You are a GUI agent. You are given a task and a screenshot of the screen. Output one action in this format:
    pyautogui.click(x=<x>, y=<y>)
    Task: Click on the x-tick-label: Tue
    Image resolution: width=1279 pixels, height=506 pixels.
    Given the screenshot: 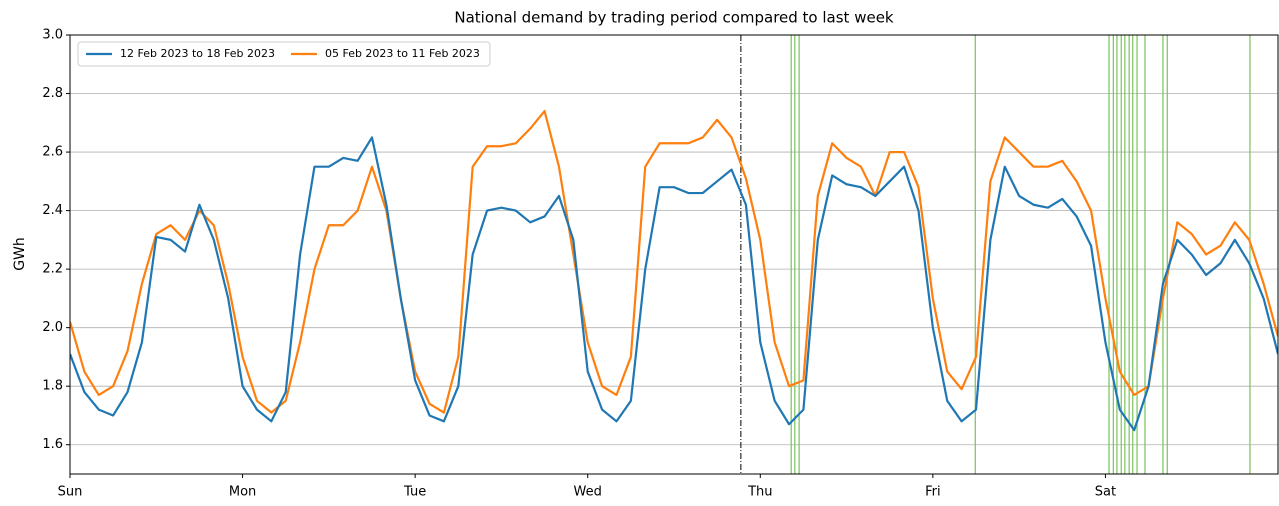 What is the action you would take?
    pyautogui.click(x=414, y=492)
    